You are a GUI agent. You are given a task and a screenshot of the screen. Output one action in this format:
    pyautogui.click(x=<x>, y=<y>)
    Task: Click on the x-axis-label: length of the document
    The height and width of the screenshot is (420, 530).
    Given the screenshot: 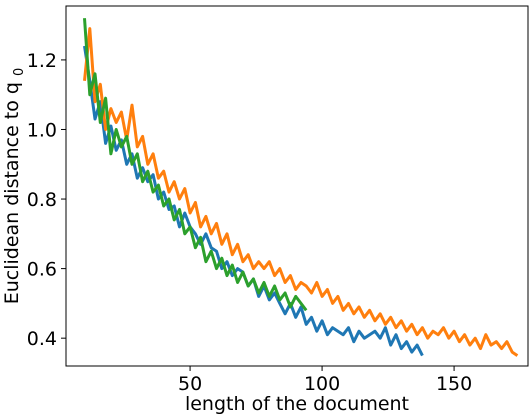 What is the action you would take?
    pyautogui.click(x=297, y=404)
    